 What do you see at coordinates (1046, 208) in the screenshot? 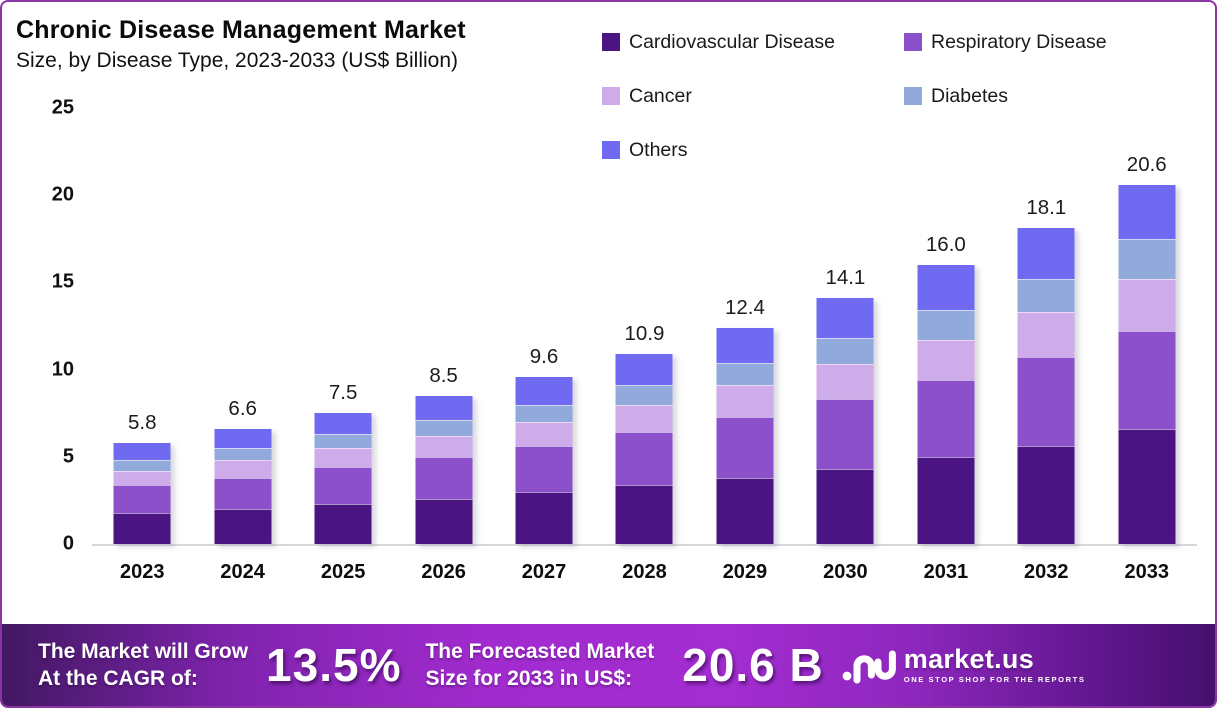
I see `bar-total-label: 18.1` at bounding box center [1046, 208].